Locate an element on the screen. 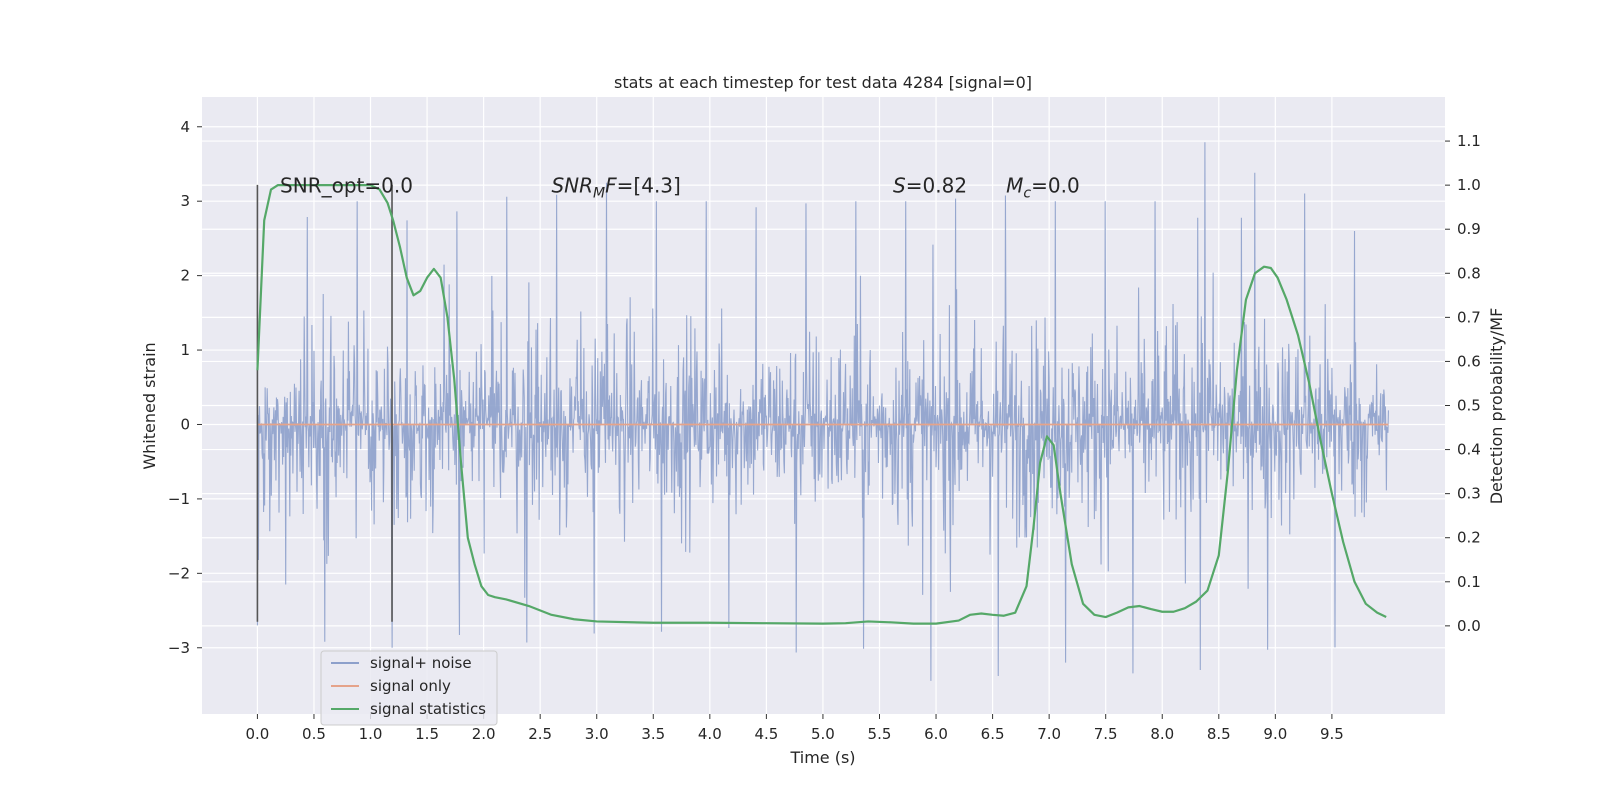 The image size is (1600, 804). x-axis-label: Time (s) is located at coordinates (822, 757).